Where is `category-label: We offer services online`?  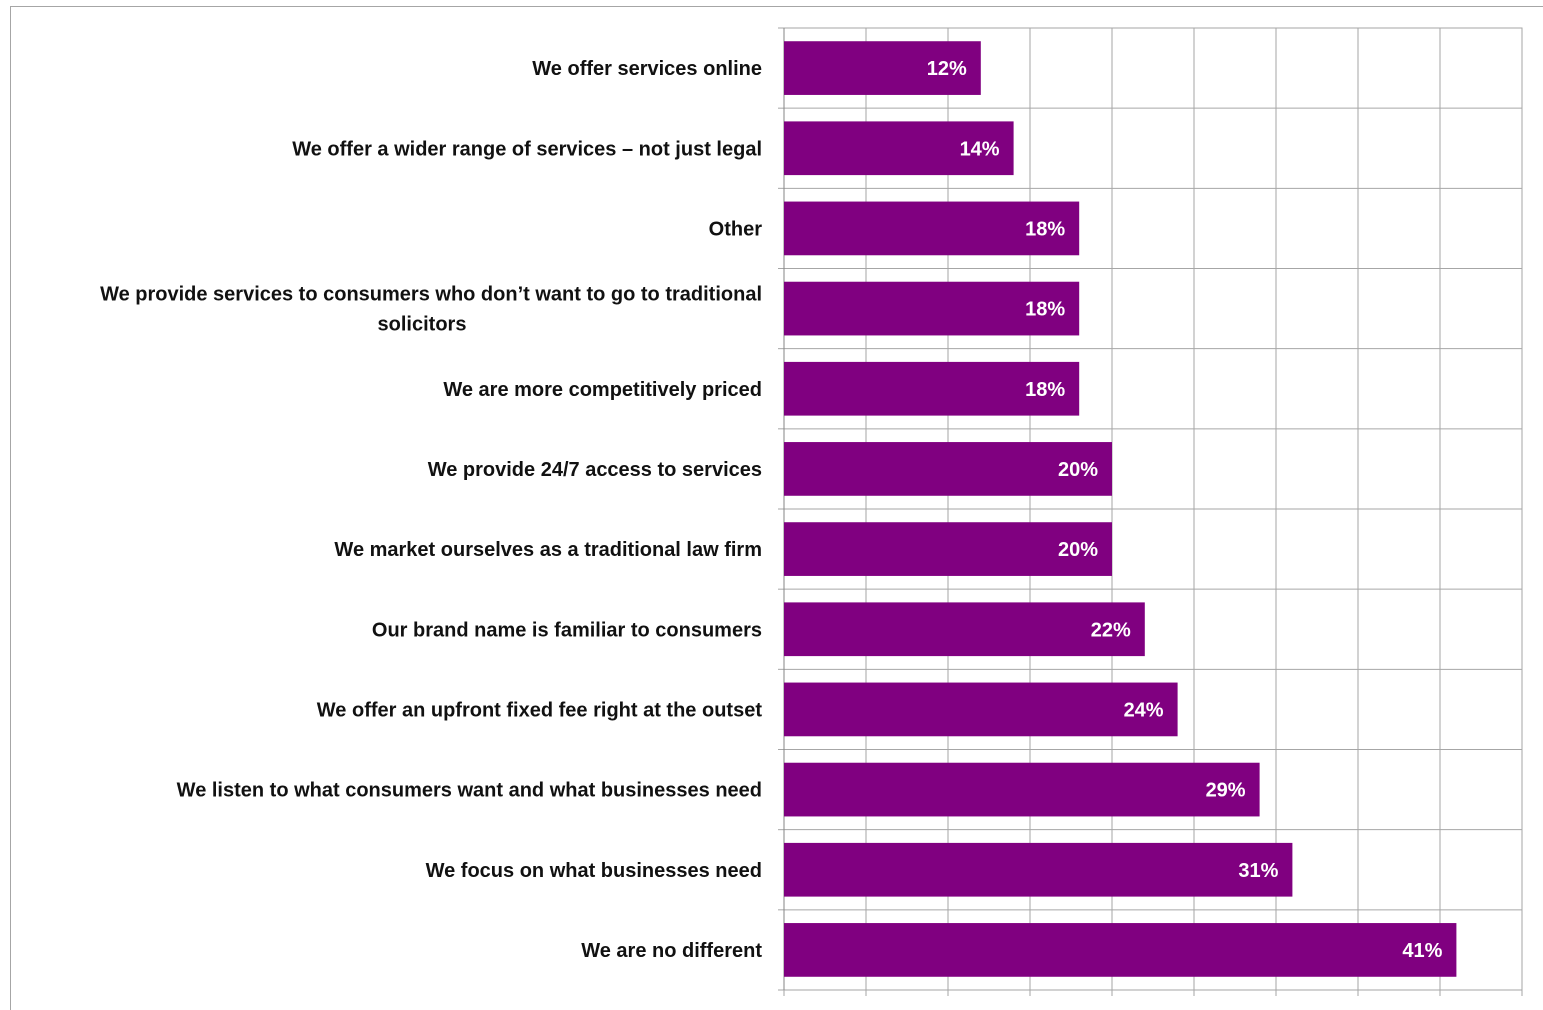 category-label: We offer services online is located at coordinates (647, 69).